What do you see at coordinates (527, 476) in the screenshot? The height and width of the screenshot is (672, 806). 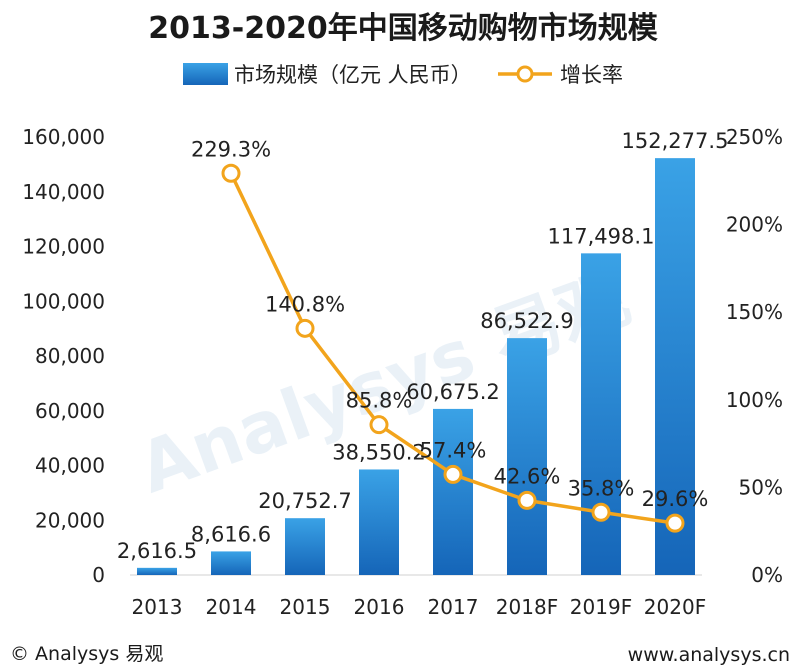 I see `line-value-label: 42.6%` at bounding box center [527, 476].